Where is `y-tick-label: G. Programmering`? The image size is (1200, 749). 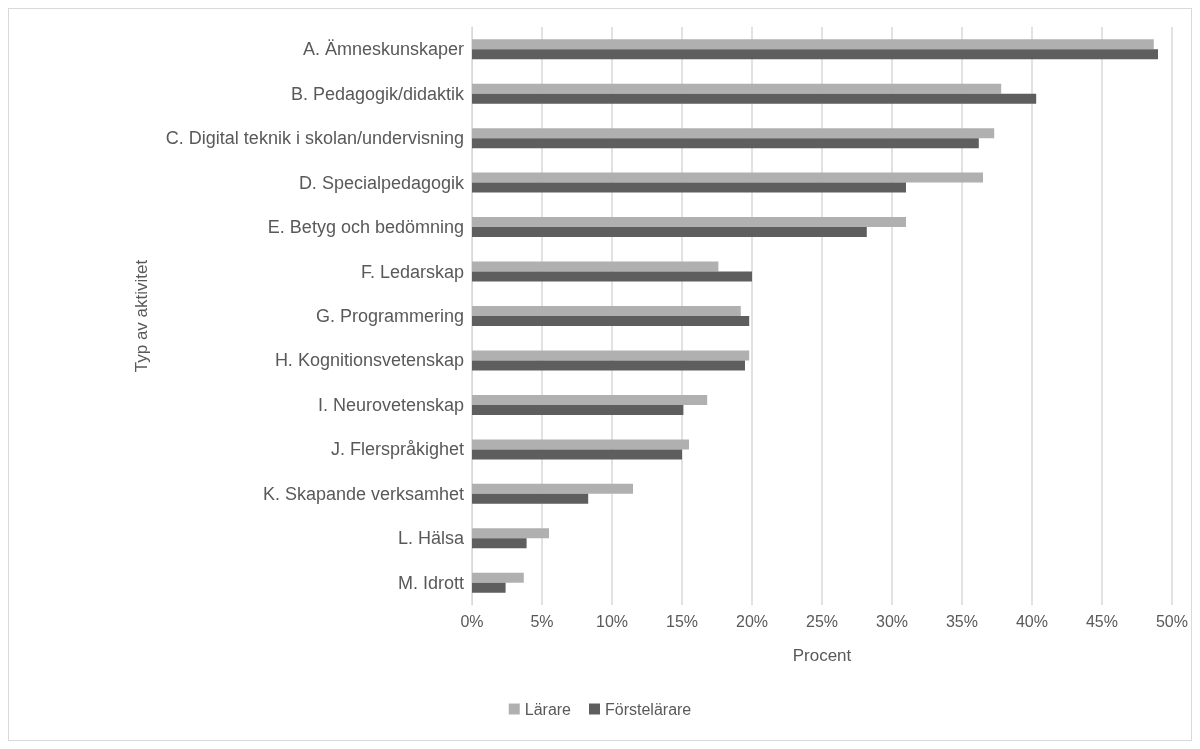 y-tick-label: G. Programmering is located at coordinates (389, 316).